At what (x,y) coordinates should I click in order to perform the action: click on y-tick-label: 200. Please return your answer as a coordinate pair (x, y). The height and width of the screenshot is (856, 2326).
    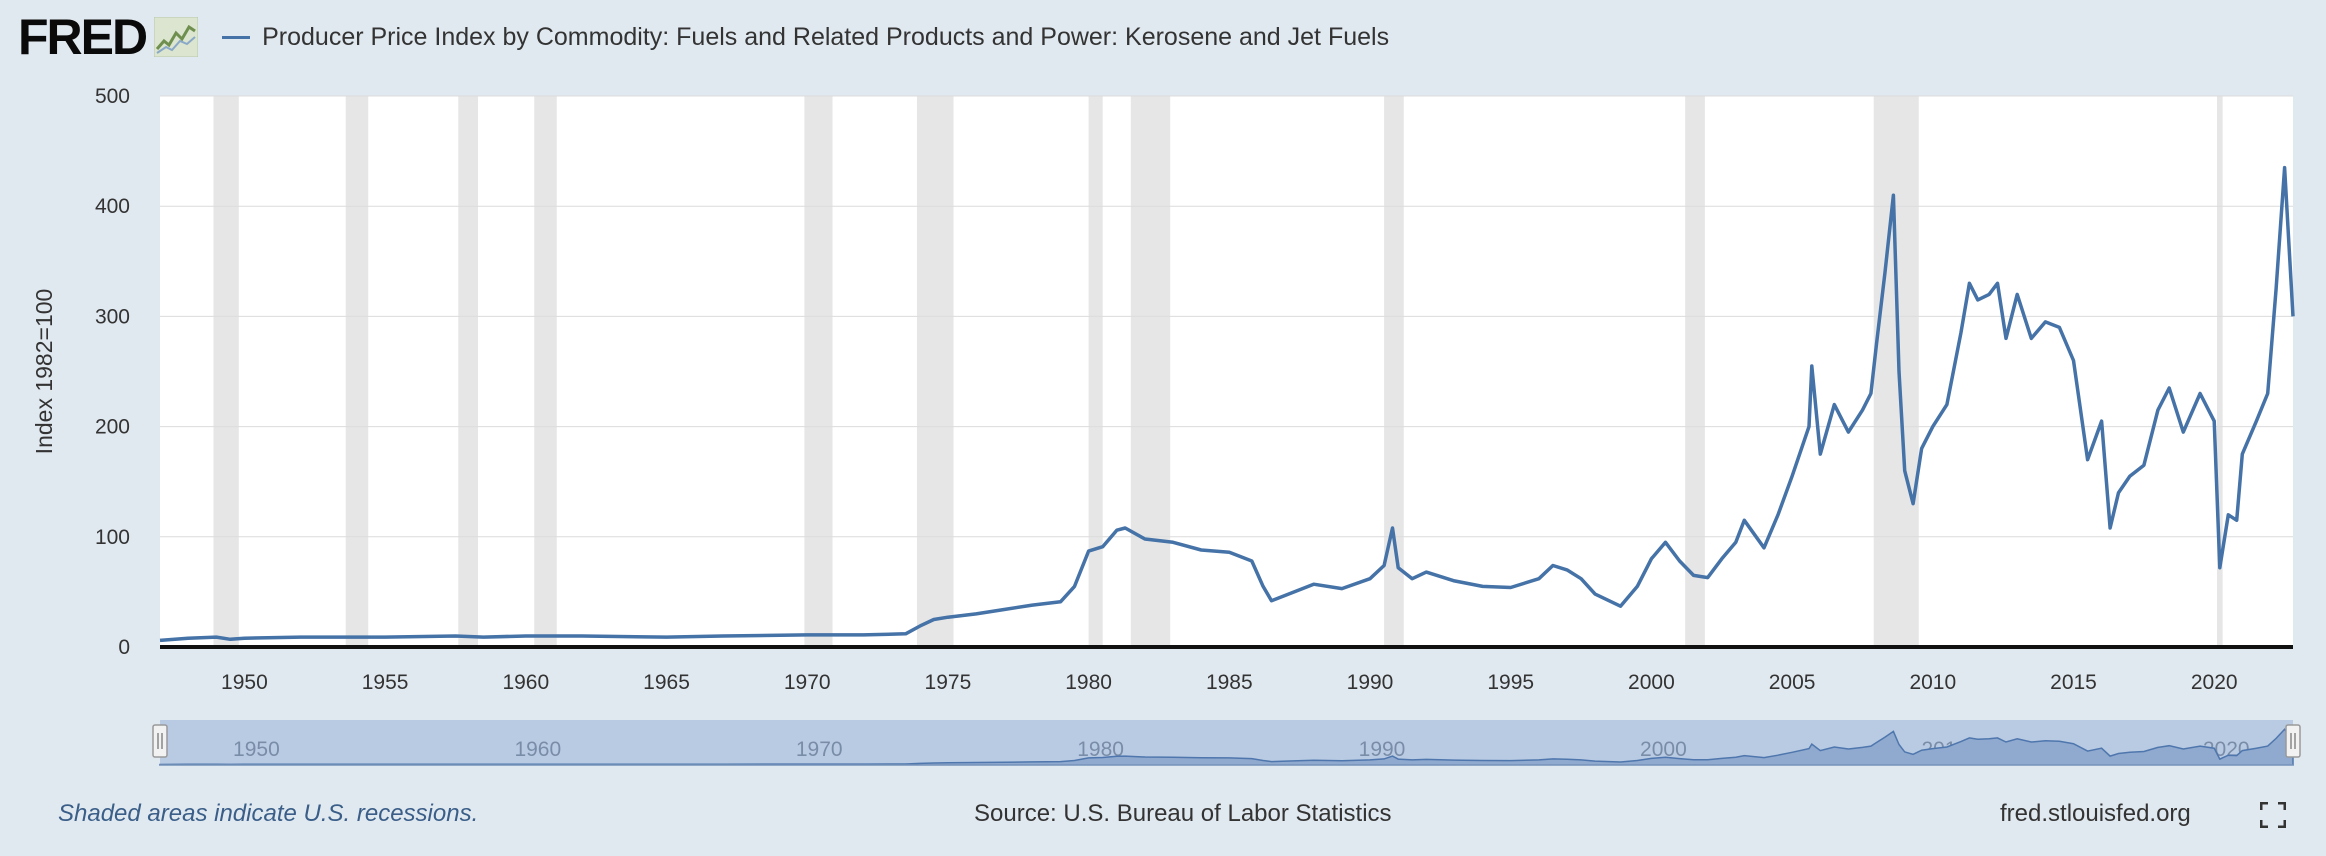
    Looking at the image, I should click on (112, 427).